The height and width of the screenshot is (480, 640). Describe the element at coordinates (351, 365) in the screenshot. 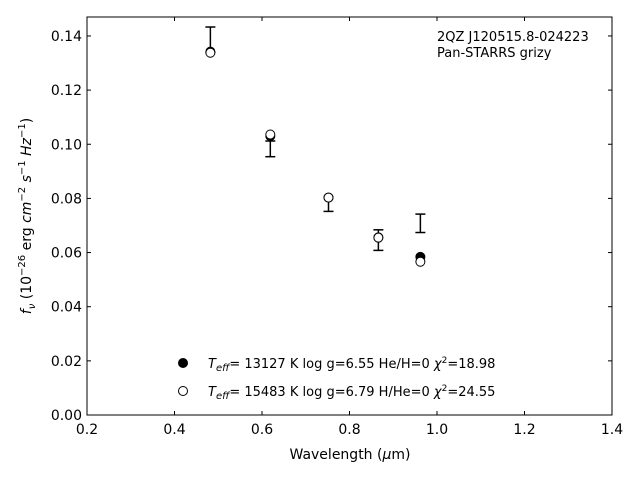

I see `legend-entry-da: Teff= 13127 K log g=6.55 He/H=0 χ2=18.98` at that location.